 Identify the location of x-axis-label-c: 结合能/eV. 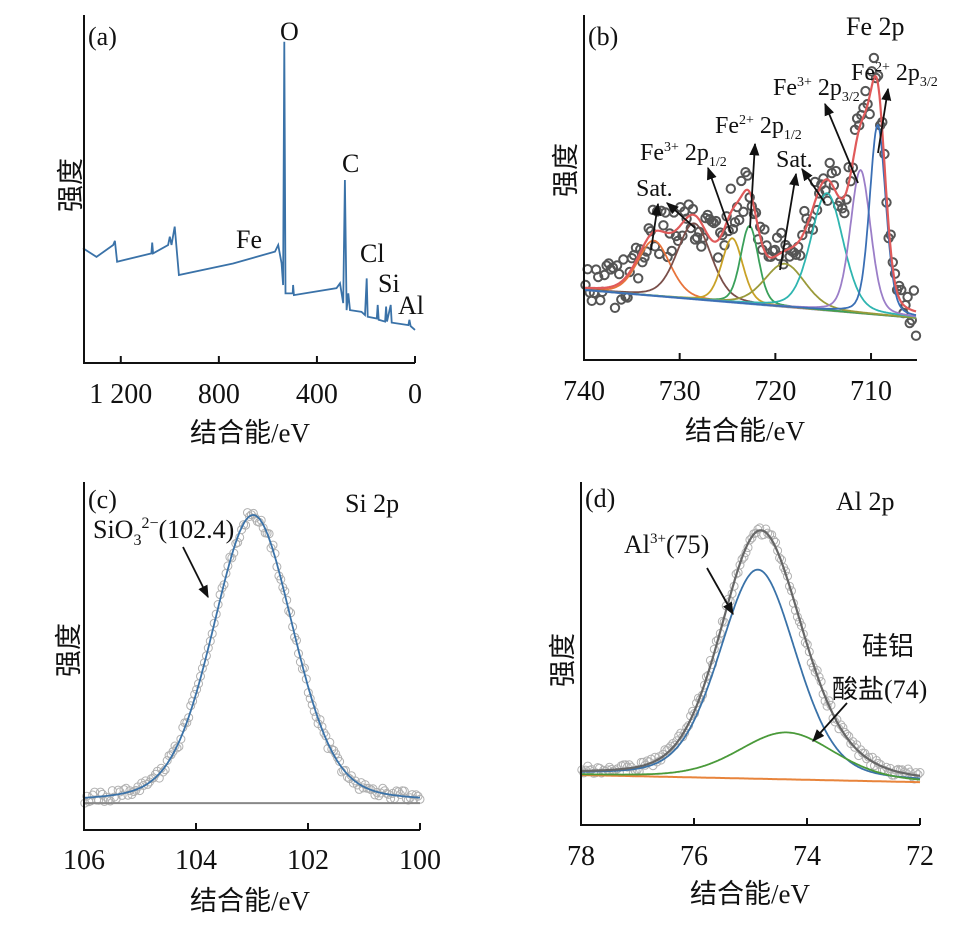
(250, 901).